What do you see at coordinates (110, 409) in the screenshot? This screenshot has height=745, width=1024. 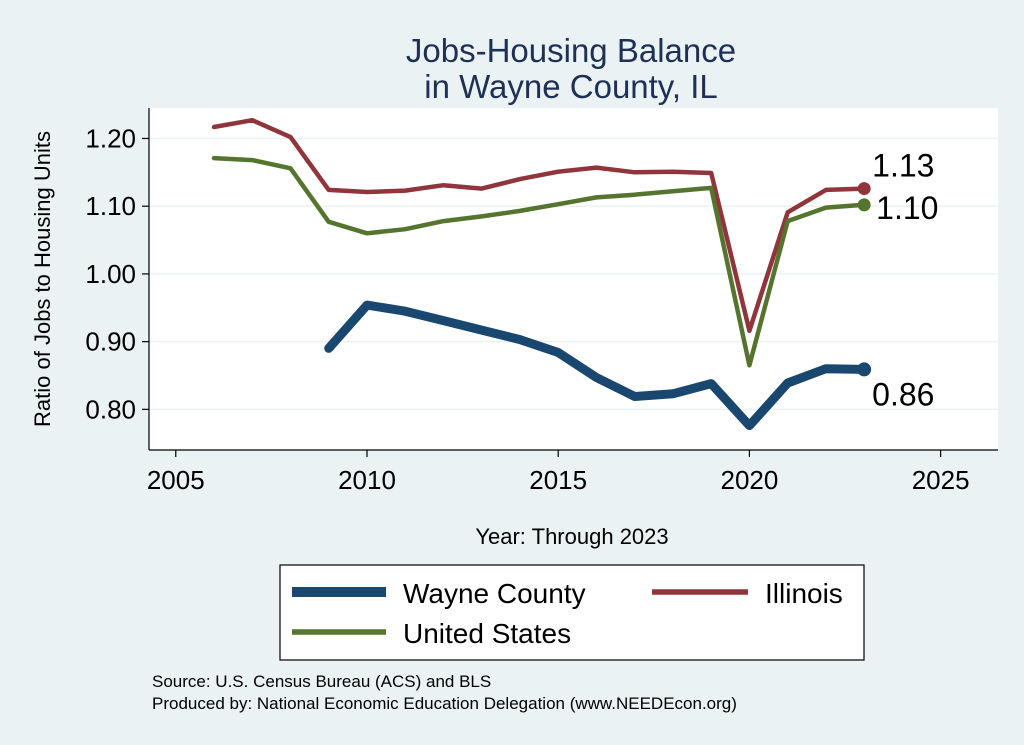 I see `y-tick-label-0: 0.80` at bounding box center [110, 409].